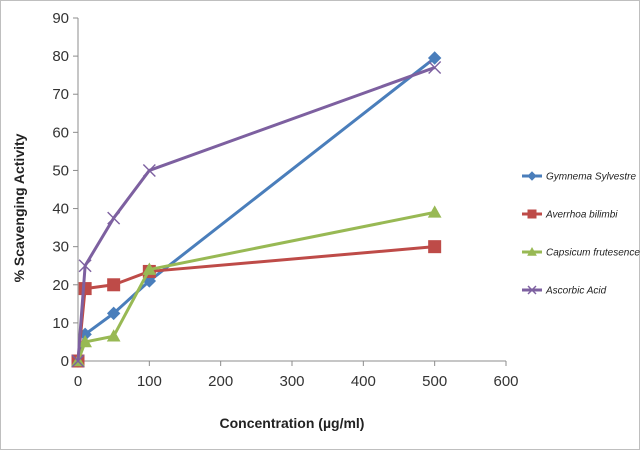 The image size is (640, 450). What do you see at coordinates (292, 423) in the screenshot?
I see `x-axis-title: Concentration (µg/ml)` at bounding box center [292, 423].